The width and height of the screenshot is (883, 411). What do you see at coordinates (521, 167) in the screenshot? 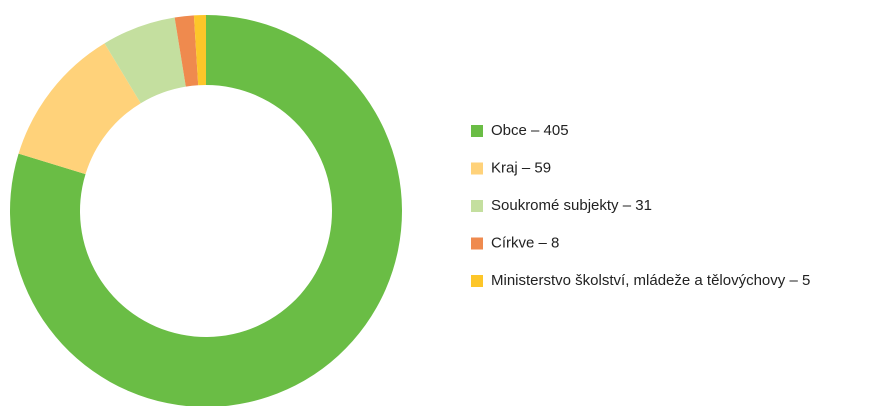
I see `legend-label: Kraj – 59` at bounding box center [521, 167].